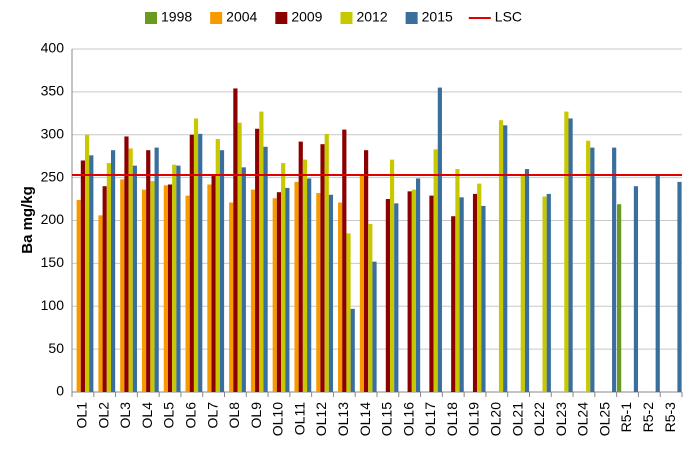  Describe the element at coordinates (53, 48) in the screenshot. I see `y-tick-label: 400` at that location.